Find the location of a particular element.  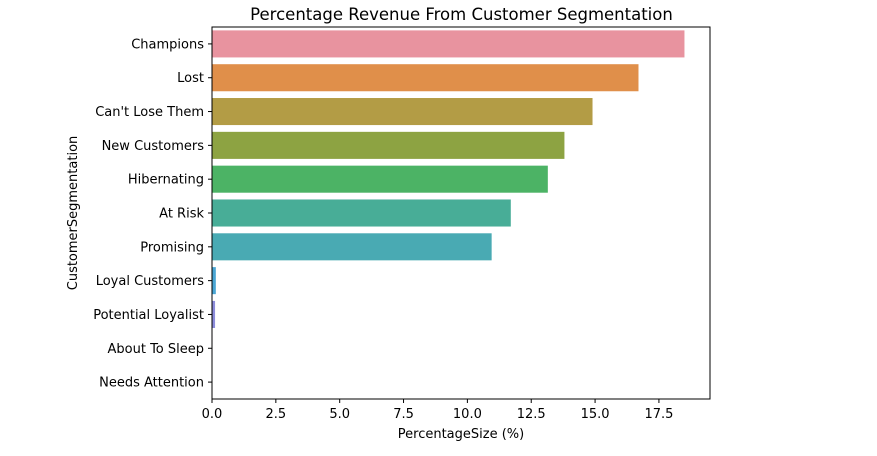

bar-loyal-customers is located at coordinates (214, 281).